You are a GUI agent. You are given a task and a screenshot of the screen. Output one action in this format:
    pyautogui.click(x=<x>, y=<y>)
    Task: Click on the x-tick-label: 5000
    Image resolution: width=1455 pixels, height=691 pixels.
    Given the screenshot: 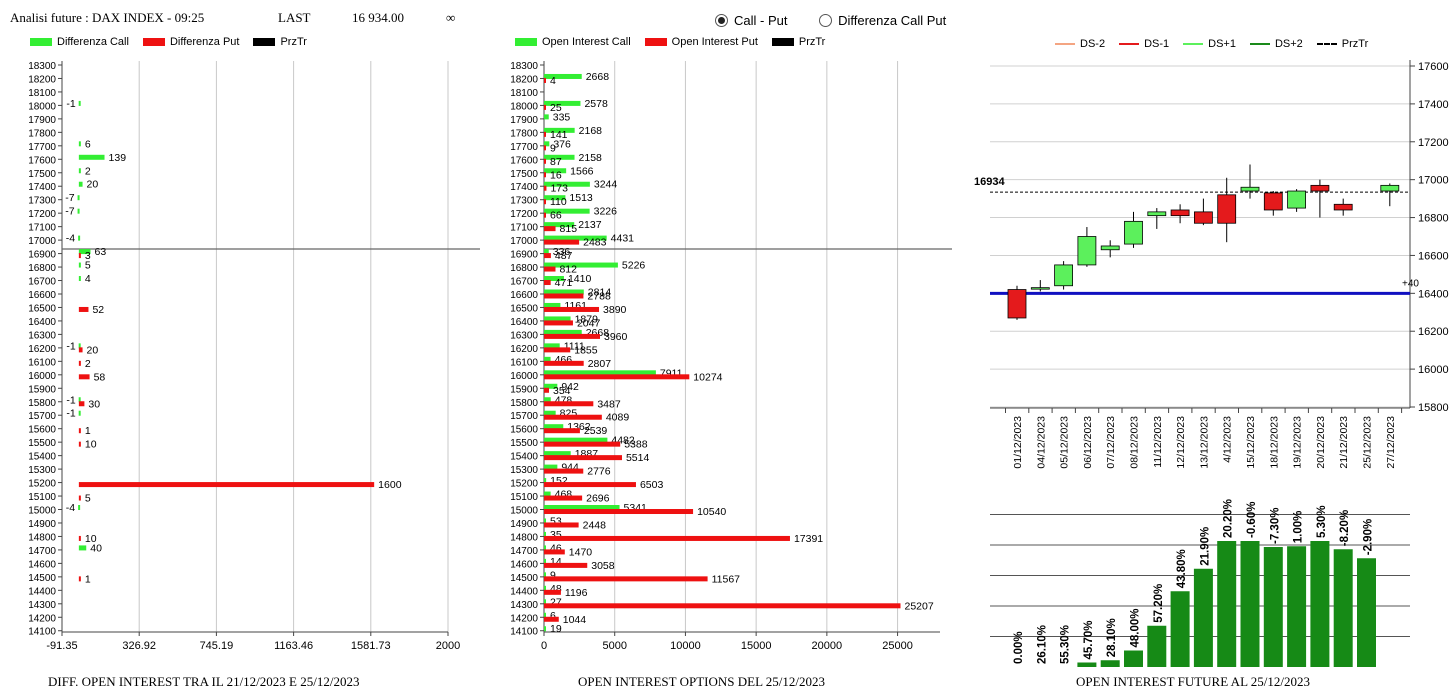 What is the action you would take?
    pyautogui.click(x=614, y=646)
    